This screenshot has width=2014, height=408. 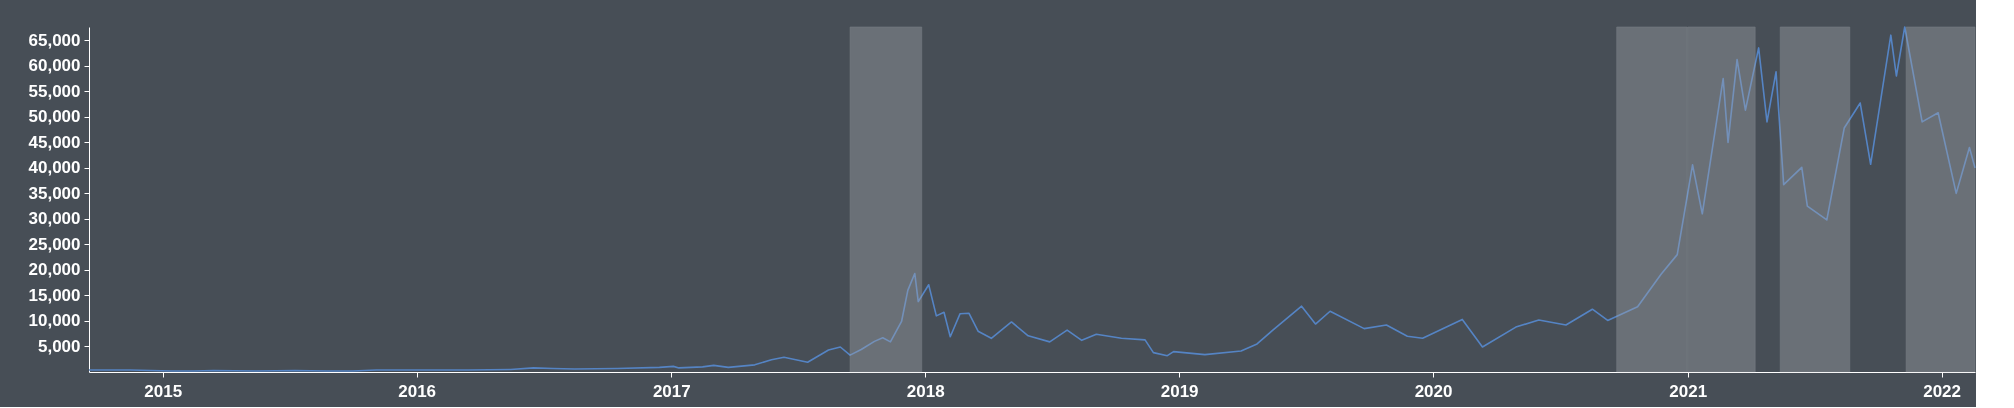 What do you see at coordinates (54, 244) in the screenshot?
I see `y-tick-label: 25,000` at bounding box center [54, 244].